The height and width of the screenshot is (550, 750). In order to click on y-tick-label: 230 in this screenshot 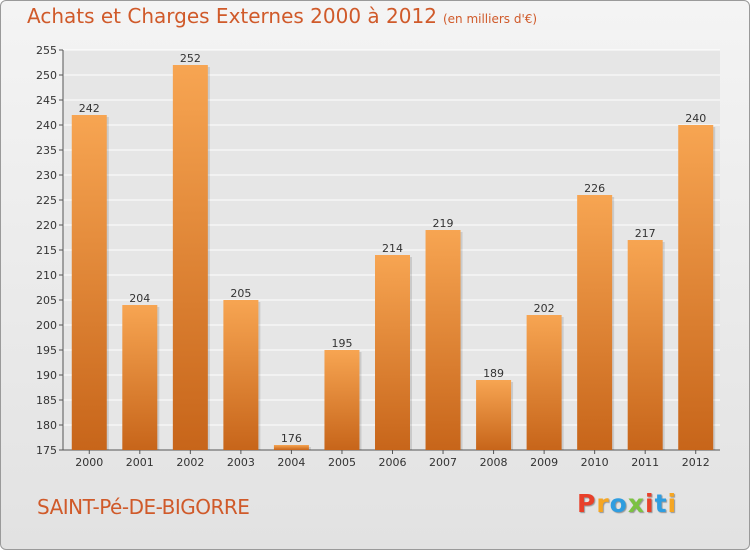, I will do `click(46, 175)`.